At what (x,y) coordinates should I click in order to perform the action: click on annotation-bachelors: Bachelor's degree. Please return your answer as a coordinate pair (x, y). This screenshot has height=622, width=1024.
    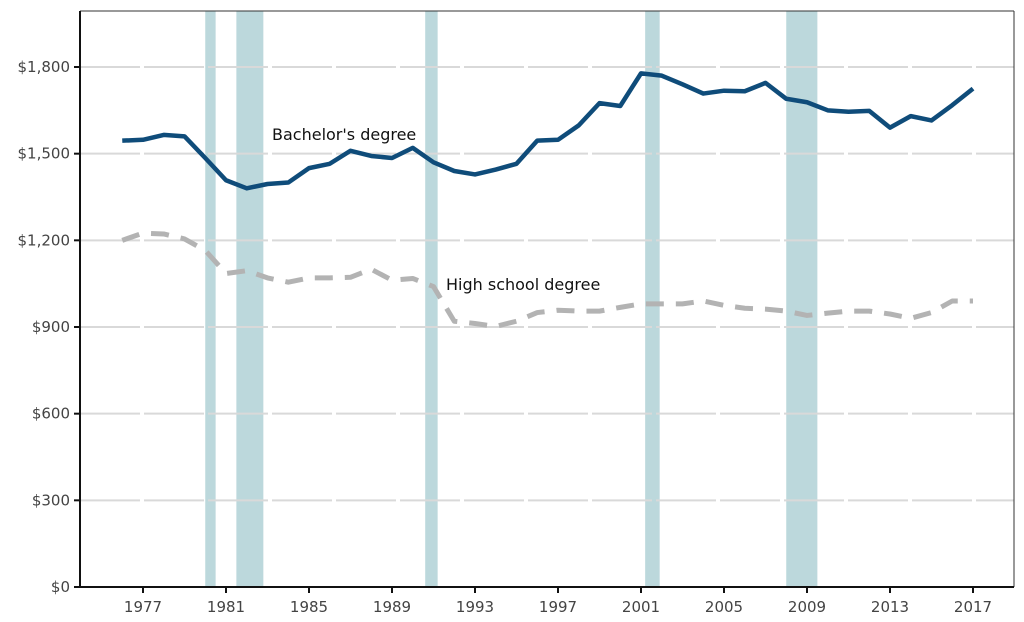
    Looking at the image, I should click on (344, 134).